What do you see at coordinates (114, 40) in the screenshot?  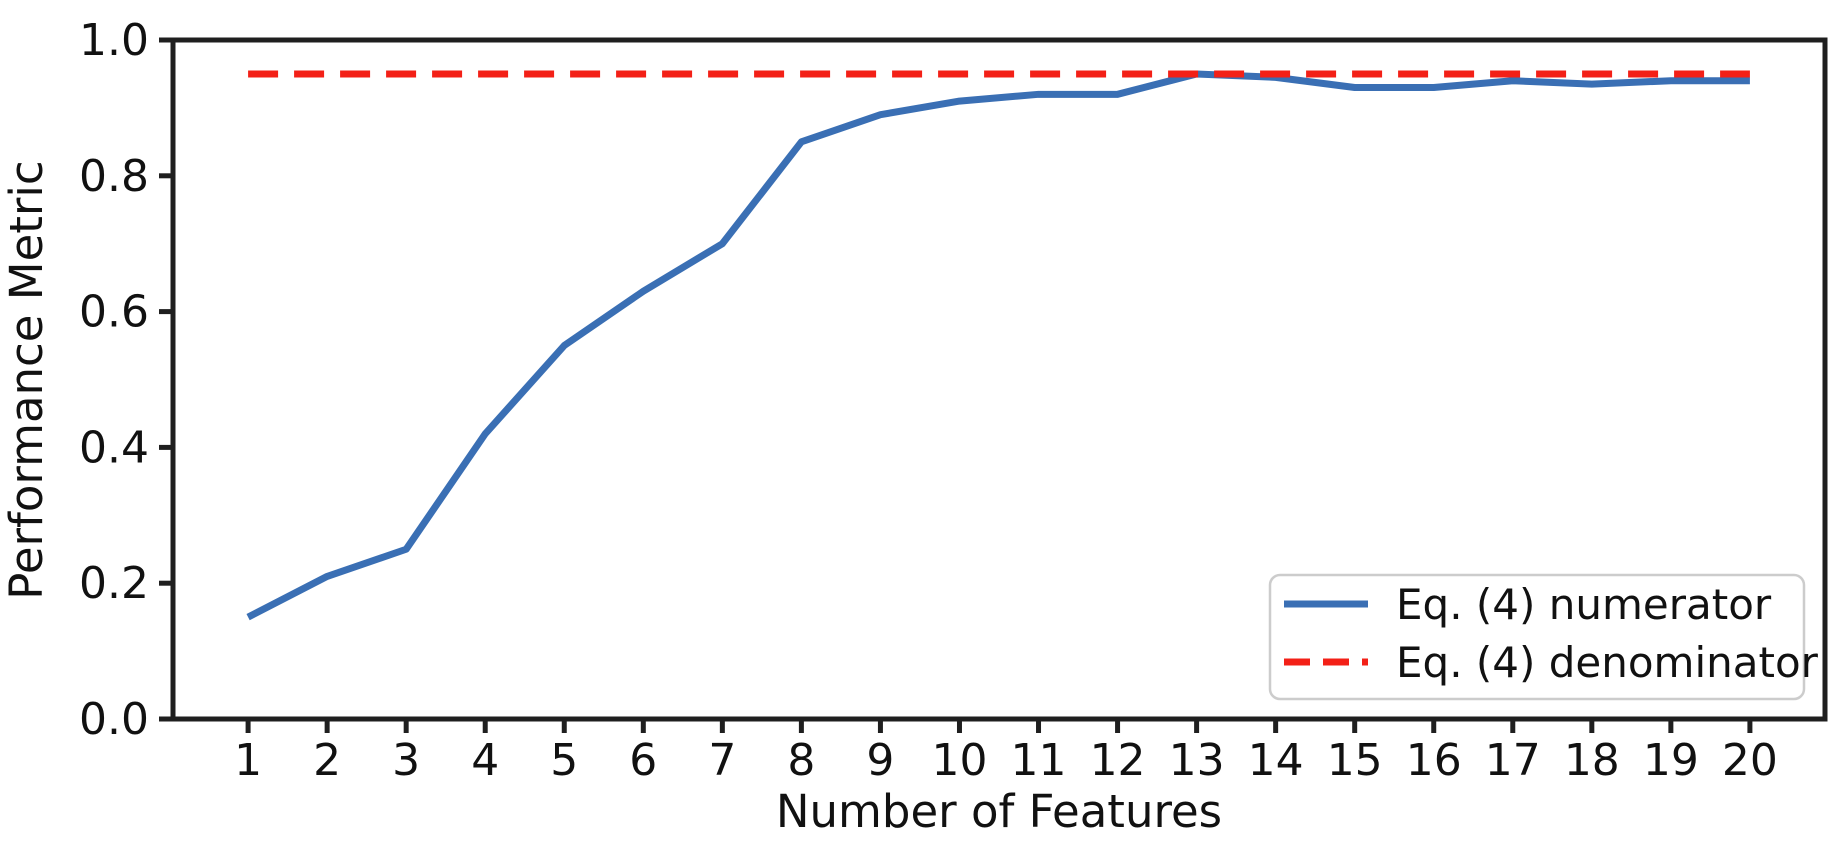 I see `y-tick-label: 1.0` at bounding box center [114, 40].